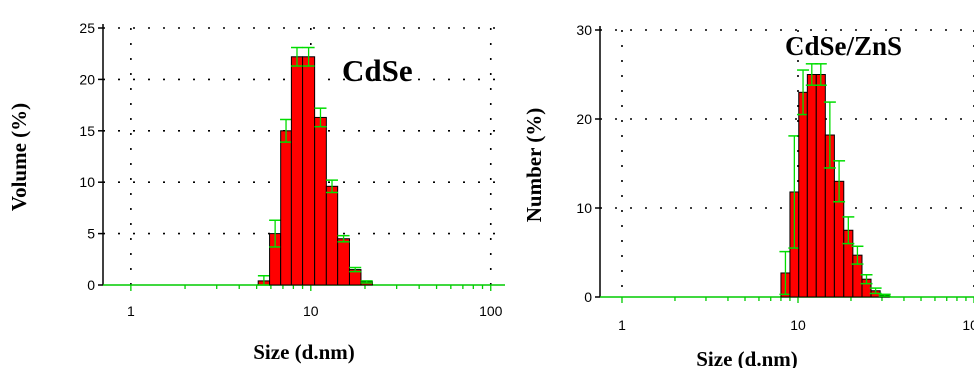  What do you see at coordinates (87, 28) in the screenshot?
I see `y-tick-label: 25` at bounding box center [87, 28].